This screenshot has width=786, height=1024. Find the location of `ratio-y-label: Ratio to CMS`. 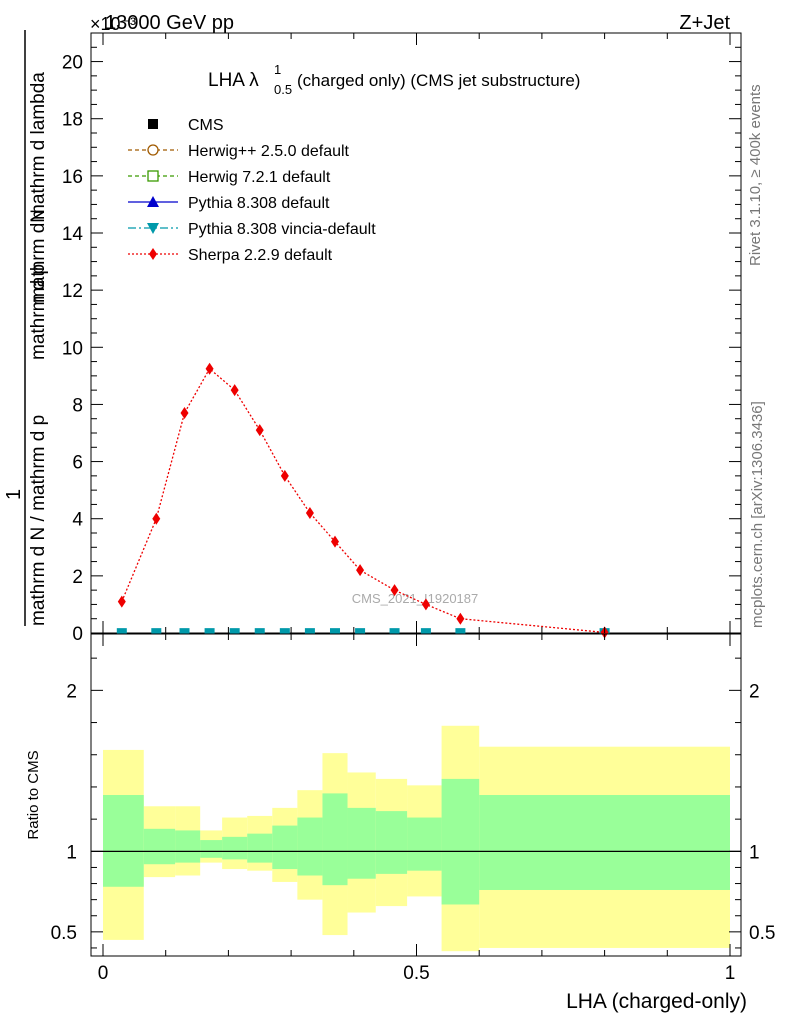

ratio-y-label: Ratio to CMS is located at coordinates (33, 794).